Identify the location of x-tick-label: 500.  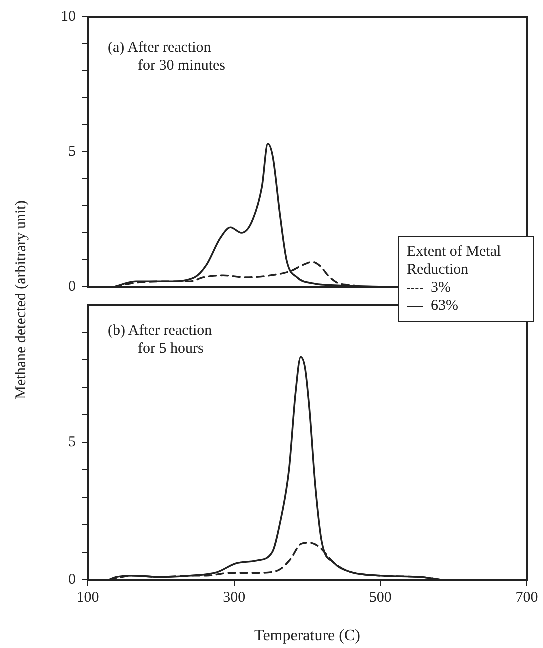
(380, 598).